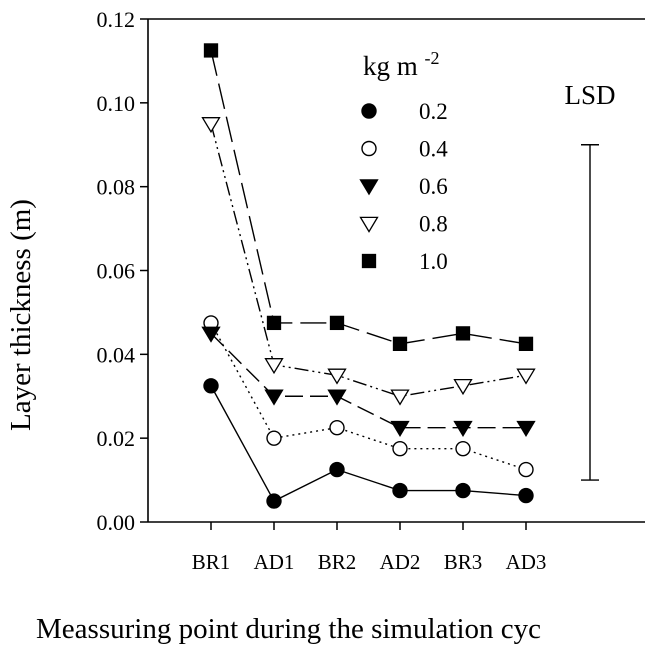 This screenshot has height=648, width=645. Describe the element at coordinates (116, 271) in the screenshot. I see `y-tick-label: 0.06` at that location.